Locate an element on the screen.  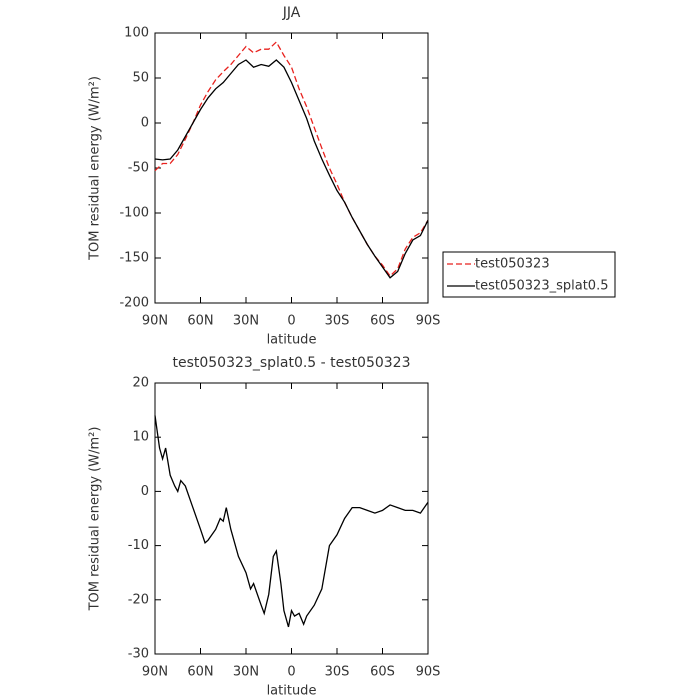
legend-label: test050323_splat0.5 is located at coordinates (541, 286).